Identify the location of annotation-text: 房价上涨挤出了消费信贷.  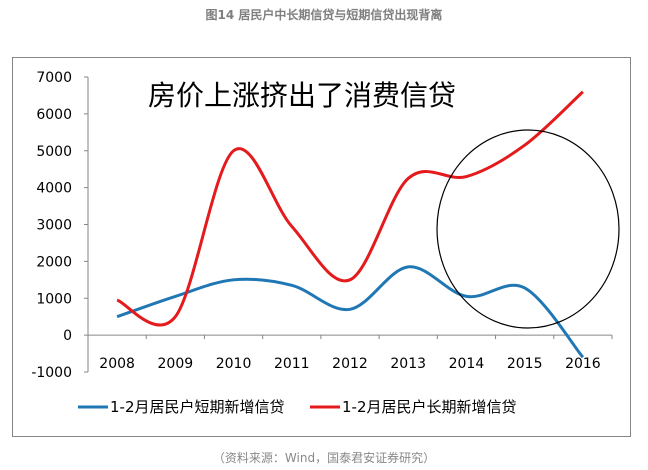
(302, 95).